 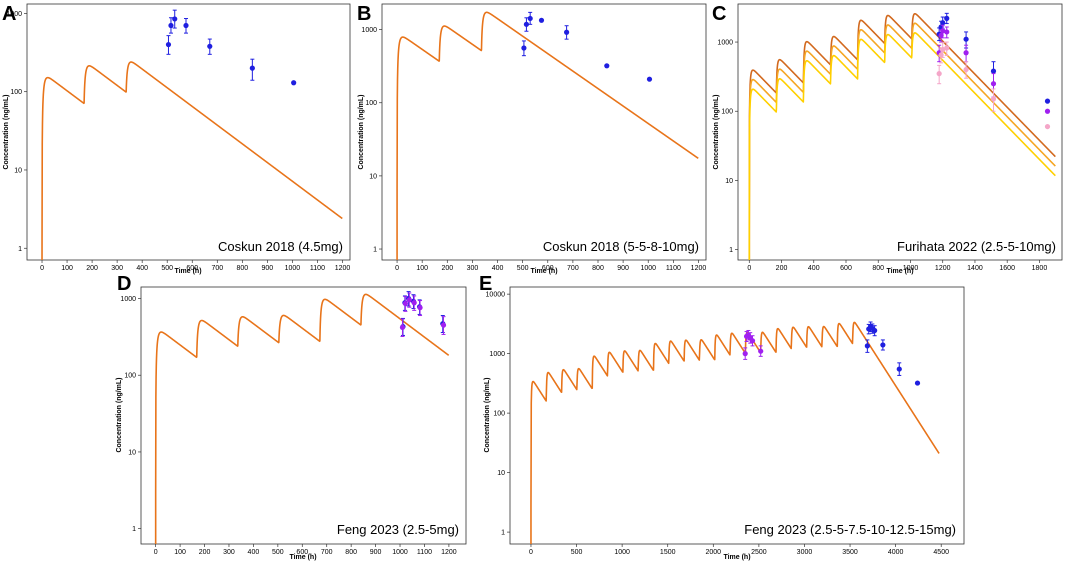 What do you see at coordinates (523, 268) in the screenshot?
I see `panel-b-x-tick-label: 500` at bounding box center [523, 268].